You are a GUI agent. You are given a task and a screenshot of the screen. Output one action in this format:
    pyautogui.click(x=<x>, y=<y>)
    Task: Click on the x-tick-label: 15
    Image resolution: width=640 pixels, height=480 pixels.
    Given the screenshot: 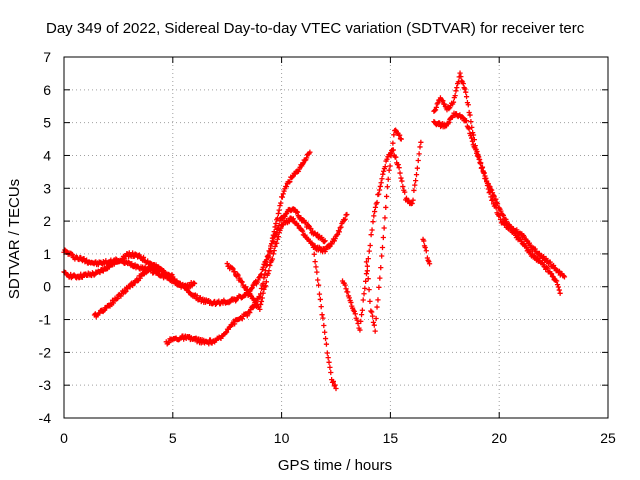 What is the action you would take?
    pyautogui.click(x=391, y=438)
    